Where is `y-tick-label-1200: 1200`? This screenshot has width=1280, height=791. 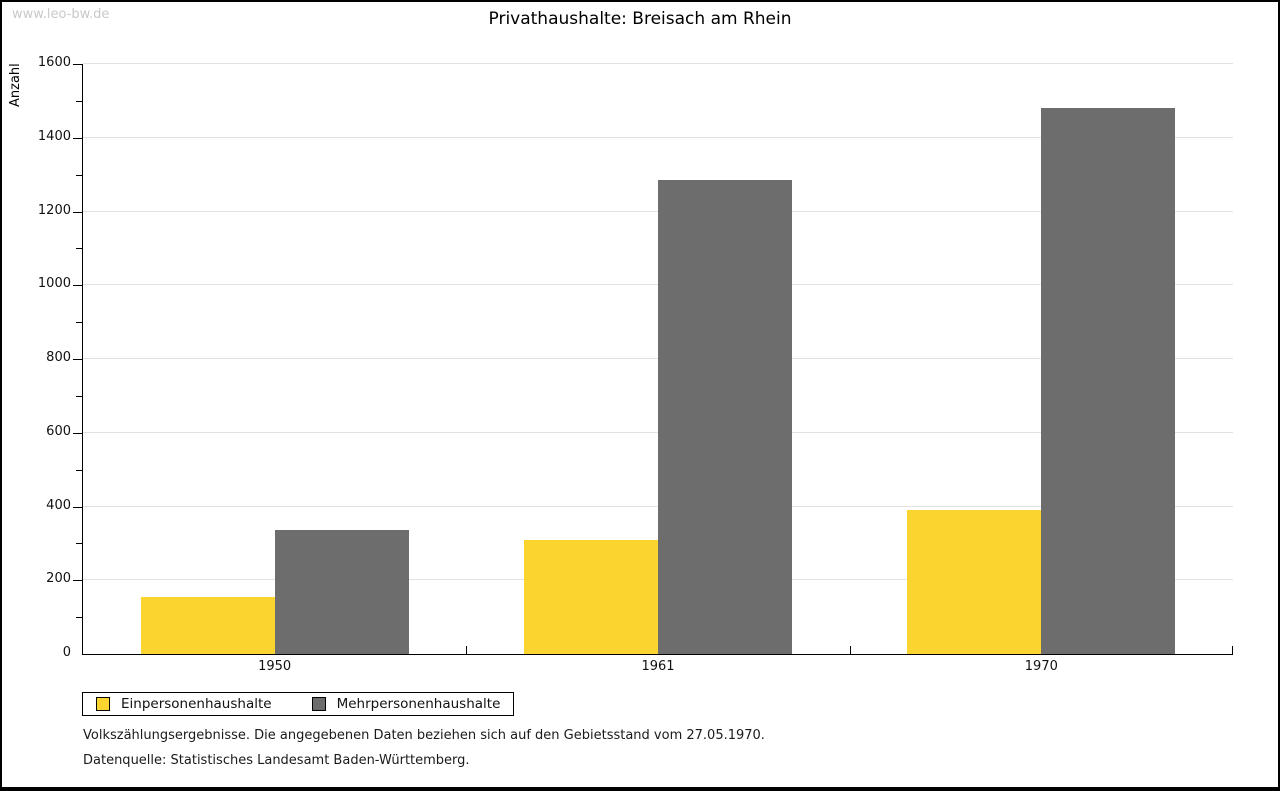 y-tick-label-1200: 1200 is located at coordinates (54, 210).